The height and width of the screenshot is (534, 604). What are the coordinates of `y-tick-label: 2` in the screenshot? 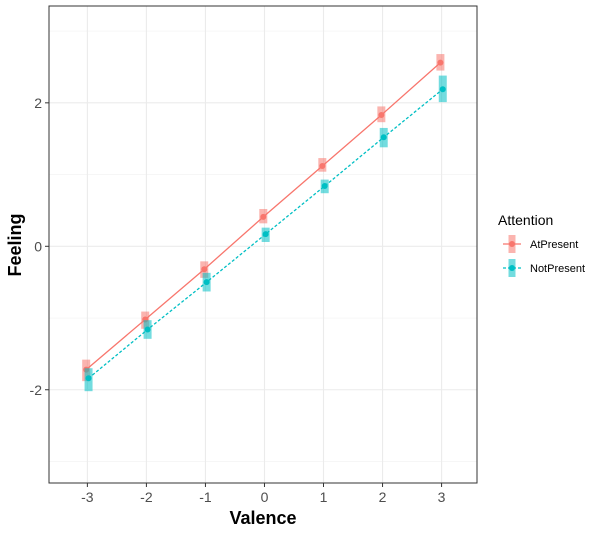 It's located at (38, 103).